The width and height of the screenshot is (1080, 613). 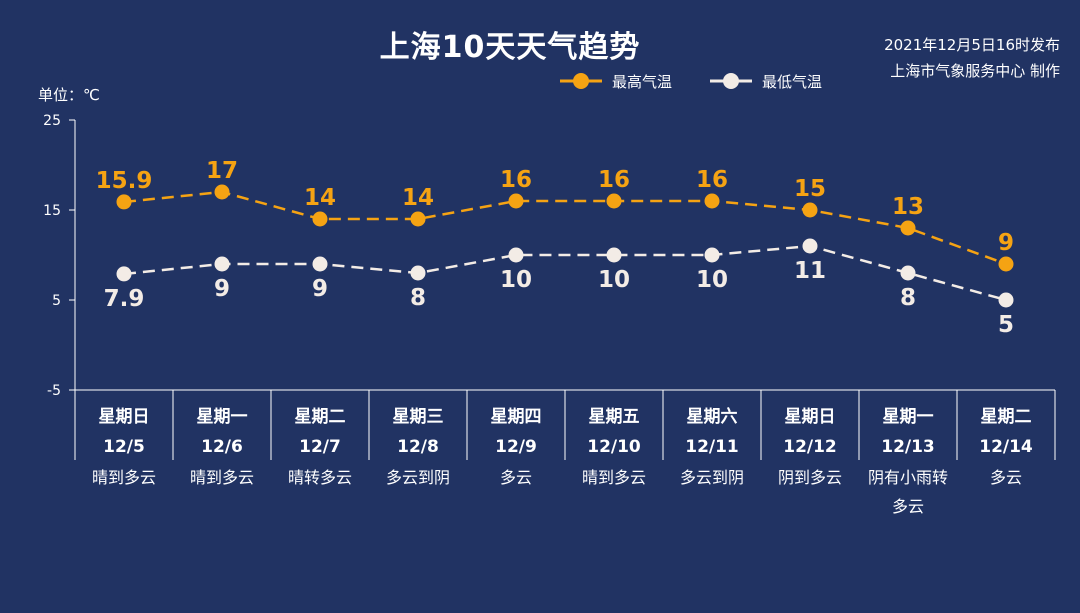 What do you see at coordinates (418, 417) in the screenshot?
I see `category-weekday: 星期三` at bounding box center [418, 417].